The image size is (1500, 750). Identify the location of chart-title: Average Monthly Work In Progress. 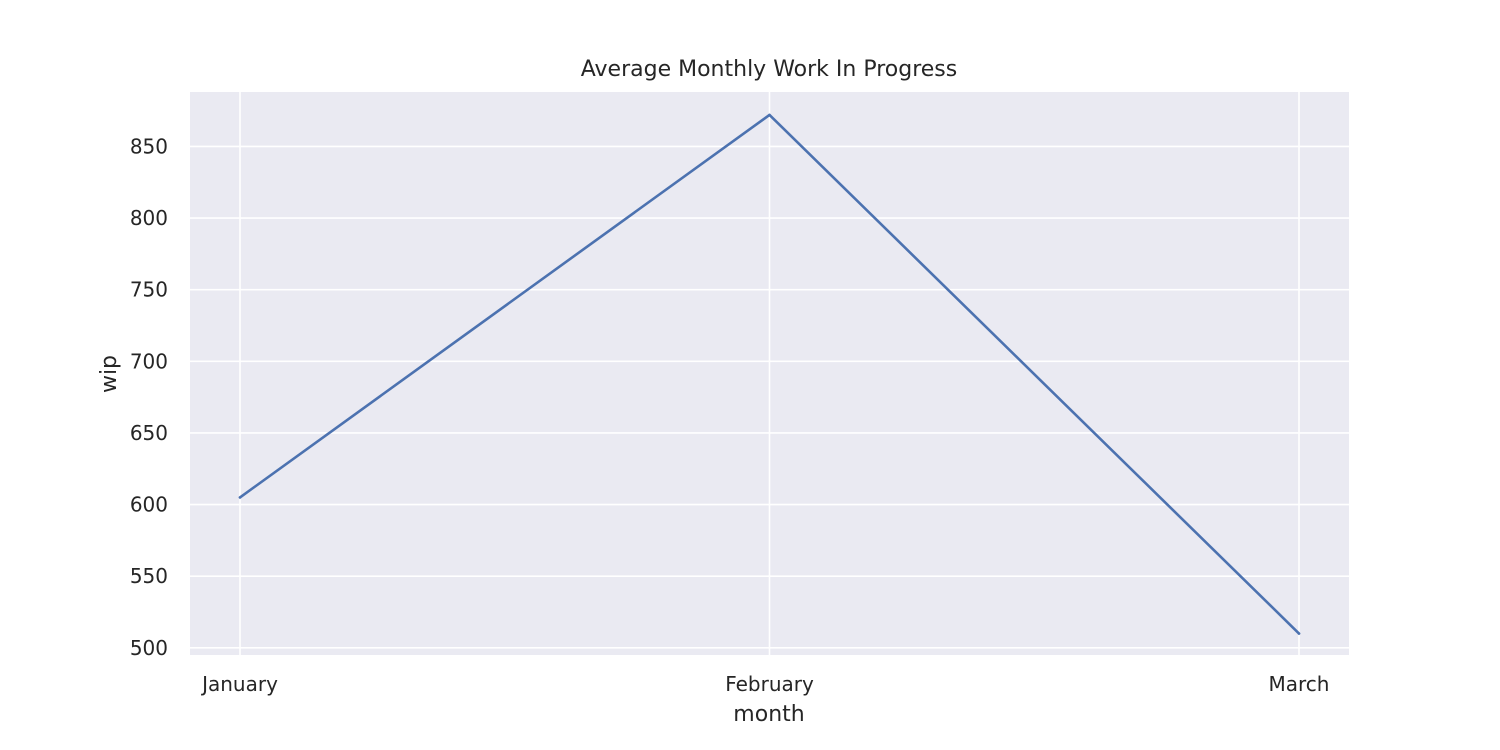
(769, 69).